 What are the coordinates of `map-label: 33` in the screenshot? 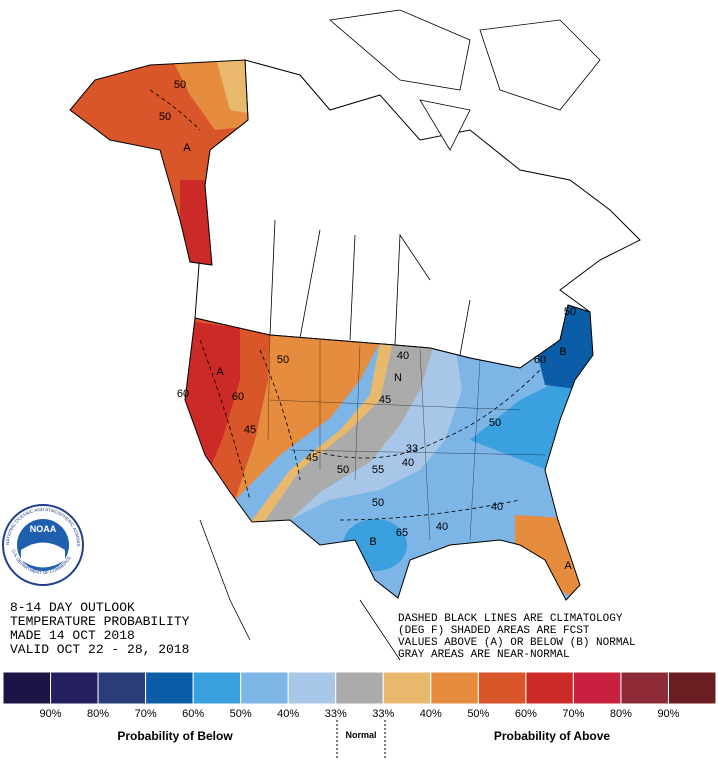 It's located at (412, 449).